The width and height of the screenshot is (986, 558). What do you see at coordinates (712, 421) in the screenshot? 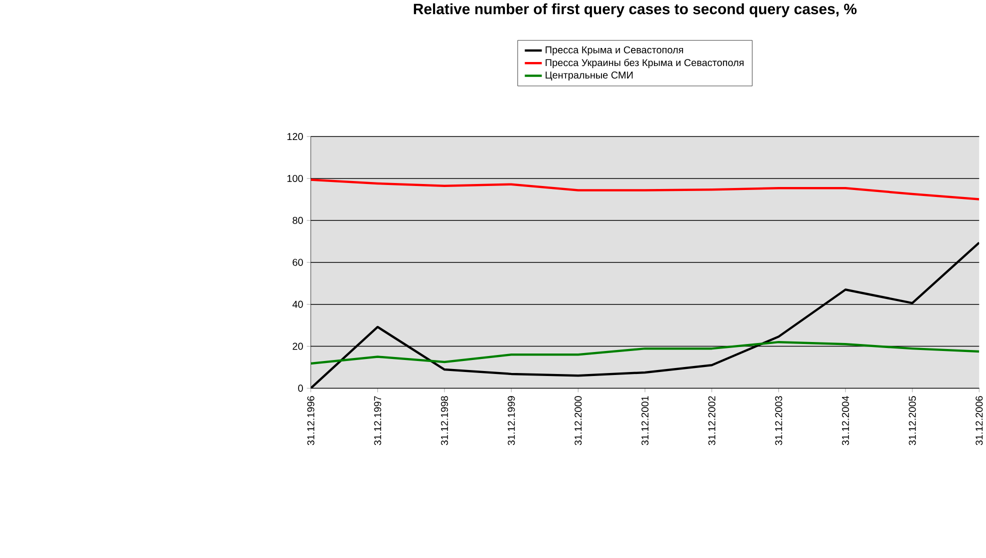
I see `x-tick-label: 31.12.2002` at bounding box center [712, 421].